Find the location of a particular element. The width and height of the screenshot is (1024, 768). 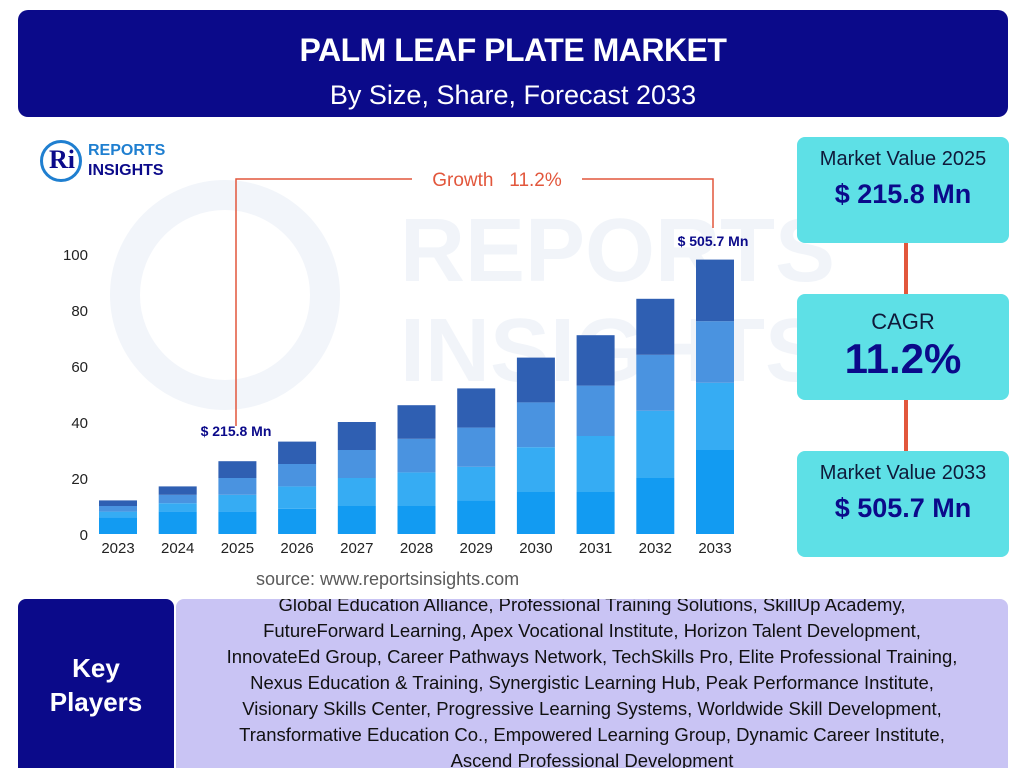

company-logo: Ri REPORTS INSIGHTS is located at coordinates (110, 163).